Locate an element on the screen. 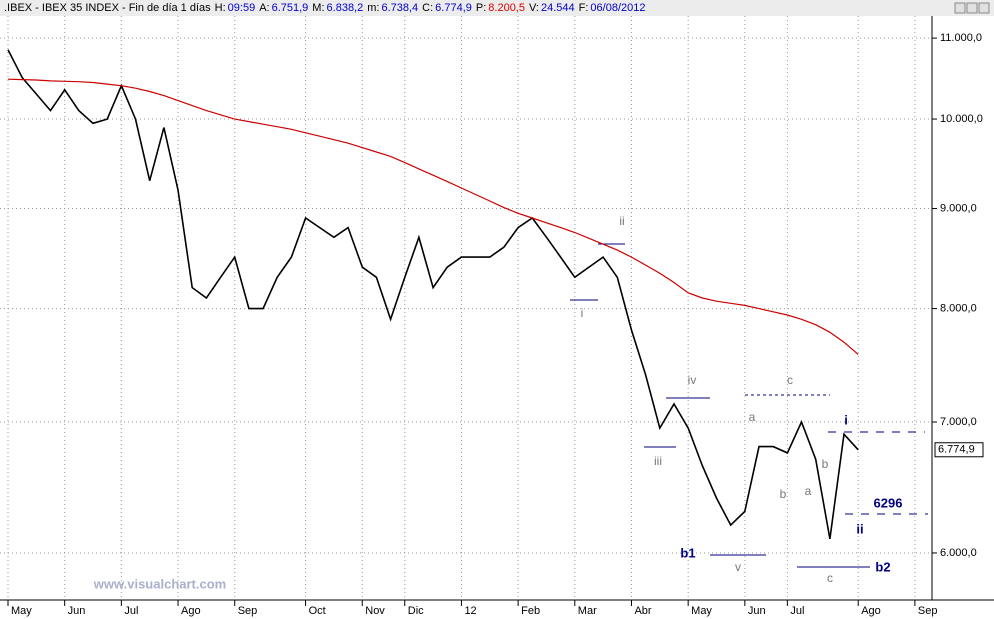 The image size is (994, 619). wave-label: iv is located at coordinates (692, 380).